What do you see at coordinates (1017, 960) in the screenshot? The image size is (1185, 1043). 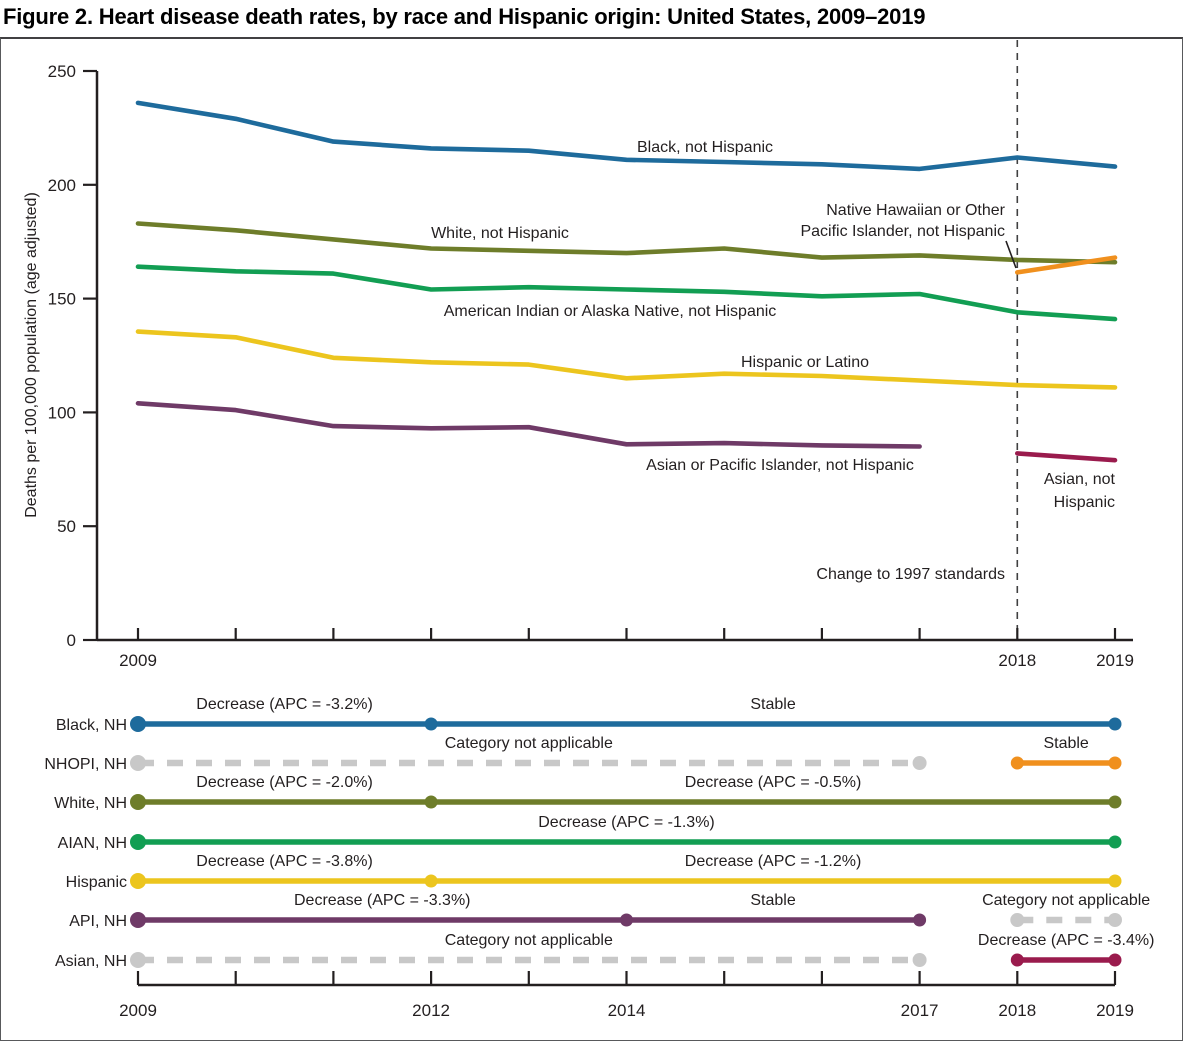 I see `trend-asian-nh-dot-2018` at bounding box center [1017, 960].